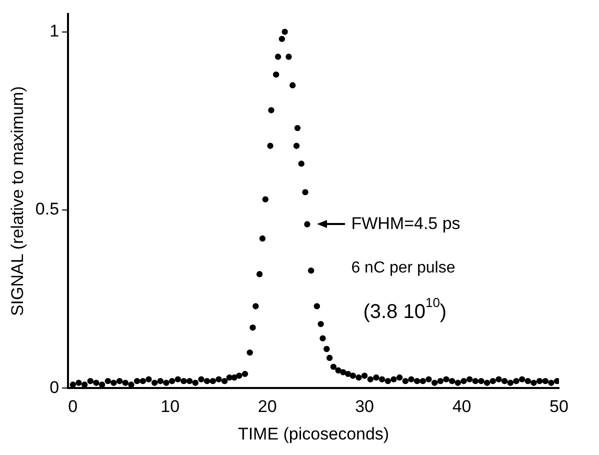 This screenshot has height=455, width=599. Describe the element at coordinates (559, 406) in the screenshot. I see `x-tick-label: 50` at that location.